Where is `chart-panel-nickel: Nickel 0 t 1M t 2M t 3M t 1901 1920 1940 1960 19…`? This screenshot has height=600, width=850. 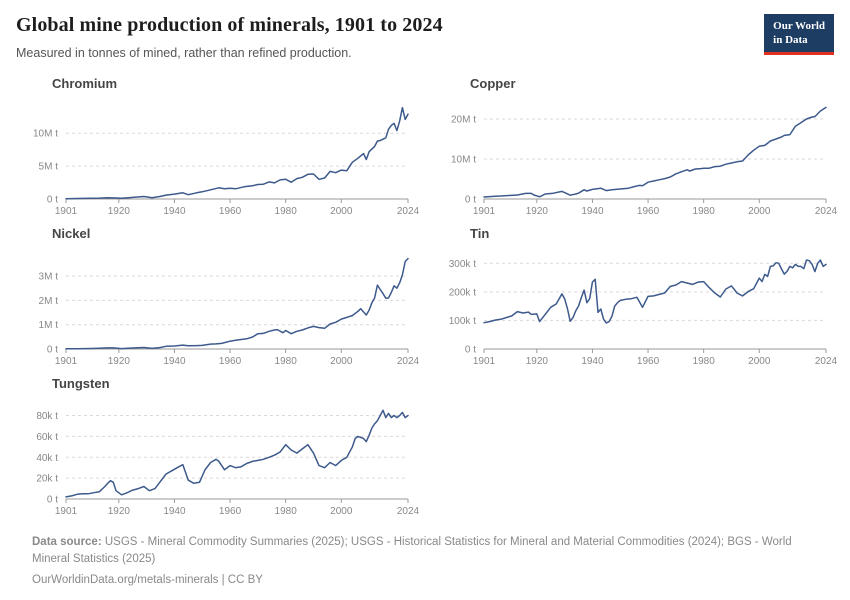 chart-panel-nickel: Nickel 0 t 1M t 2M t 3M t 1901 1920 1940 1960 19… is located at coordinates (218, 301).